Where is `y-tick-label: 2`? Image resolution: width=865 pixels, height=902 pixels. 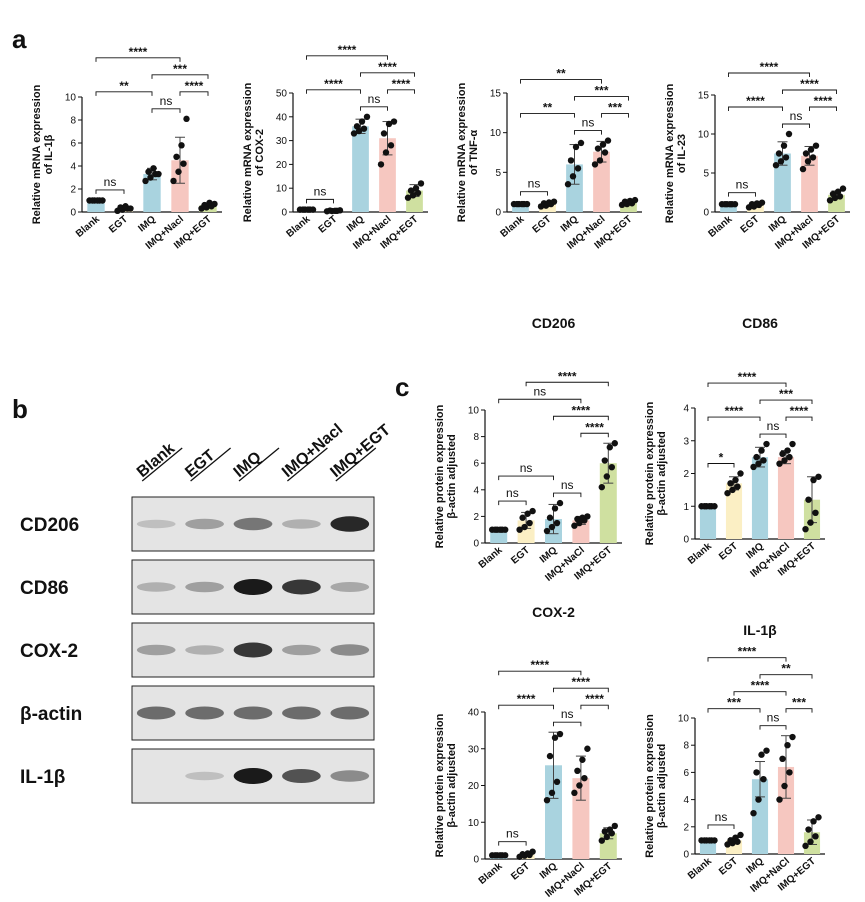 y-tick-label: 2 is located at coordinates (476, 517).